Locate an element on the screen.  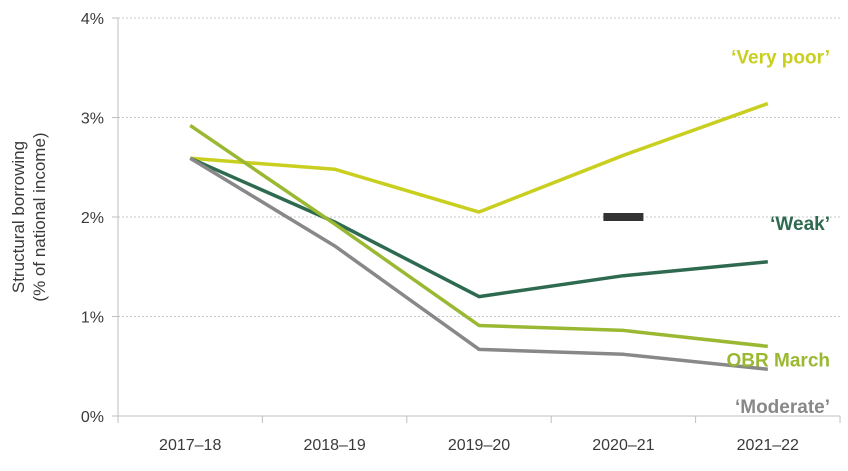
x-tick-label: 2017–18 is located at coordinates (190, 445).